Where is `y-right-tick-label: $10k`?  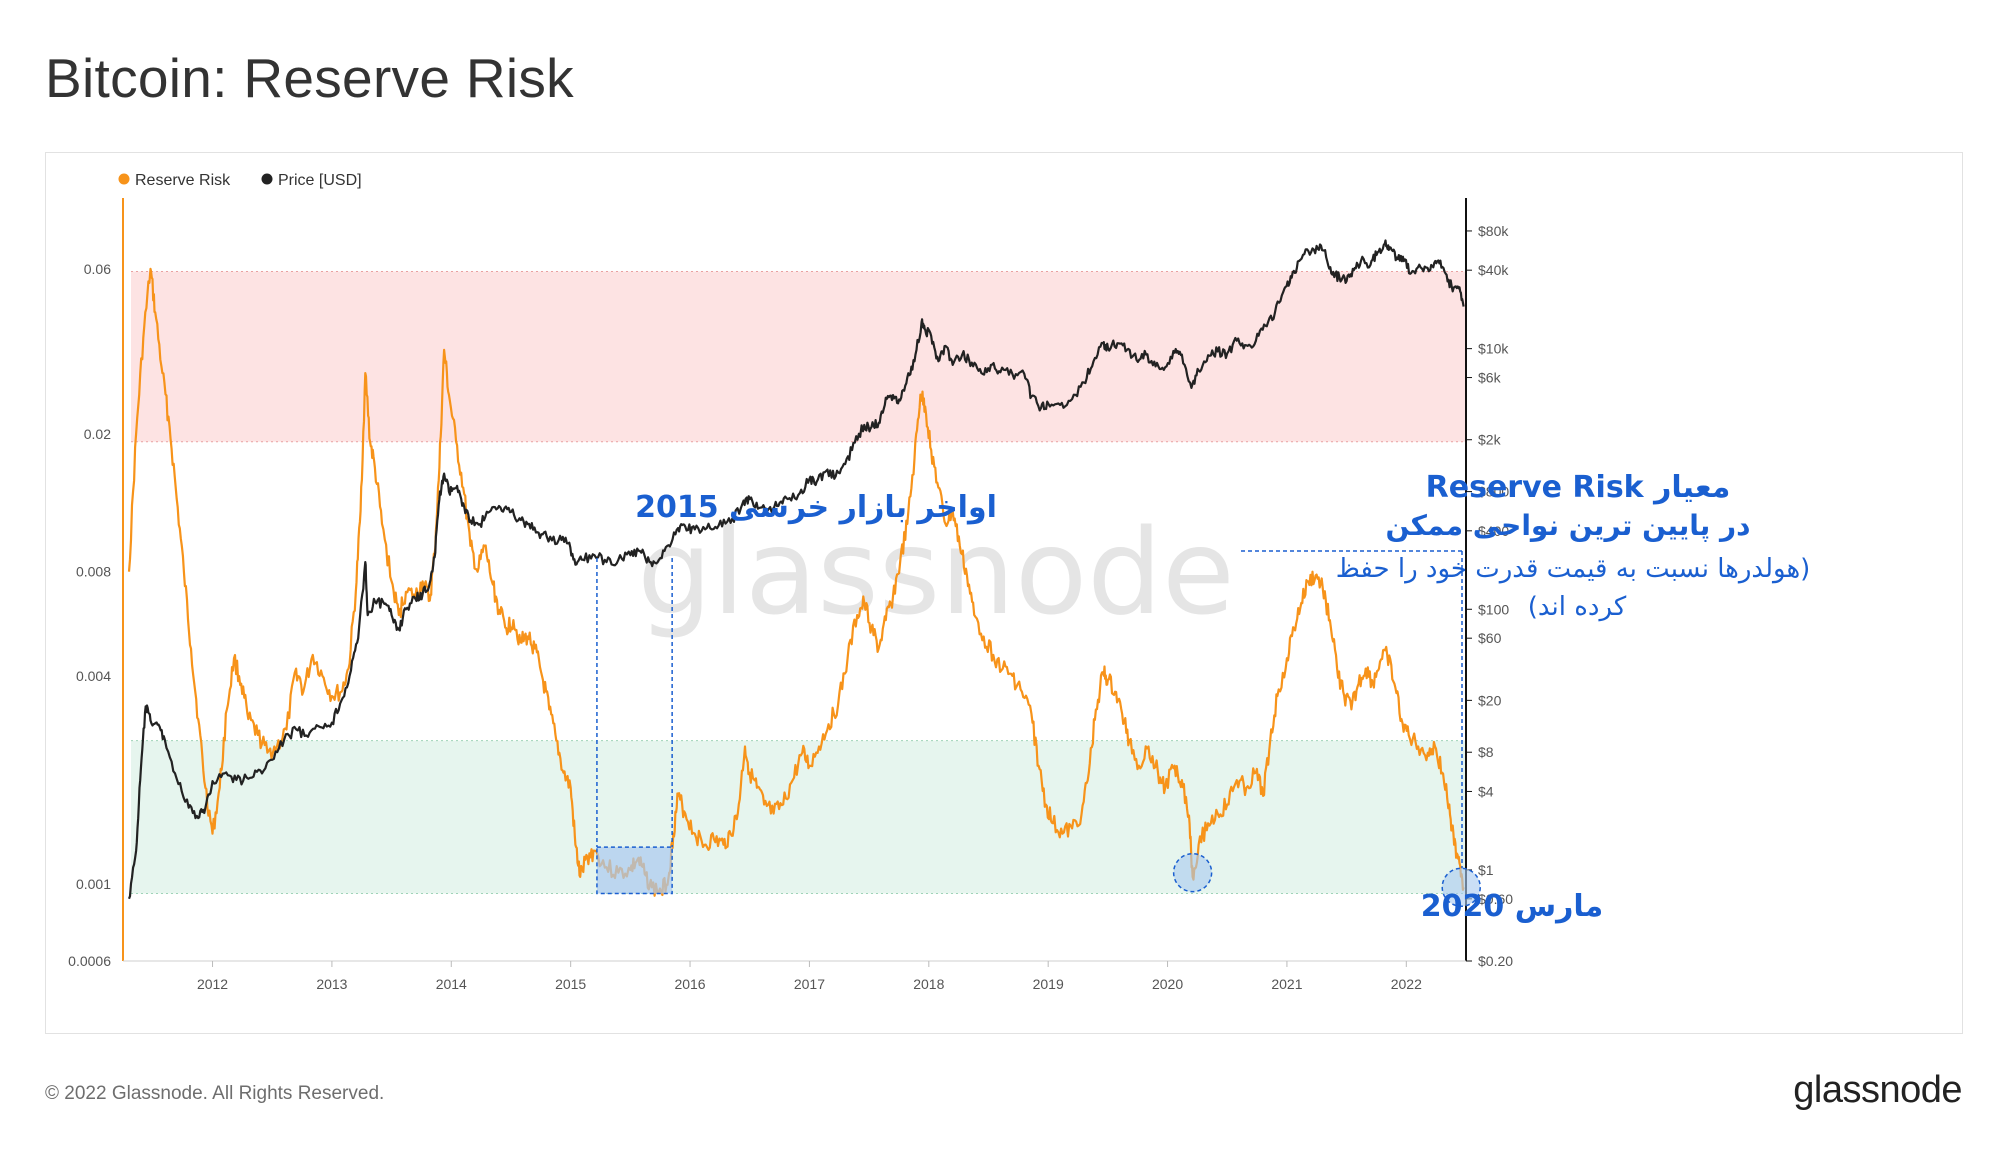
y-right-tick-label: $10k is located at coordinates (1493, 349).